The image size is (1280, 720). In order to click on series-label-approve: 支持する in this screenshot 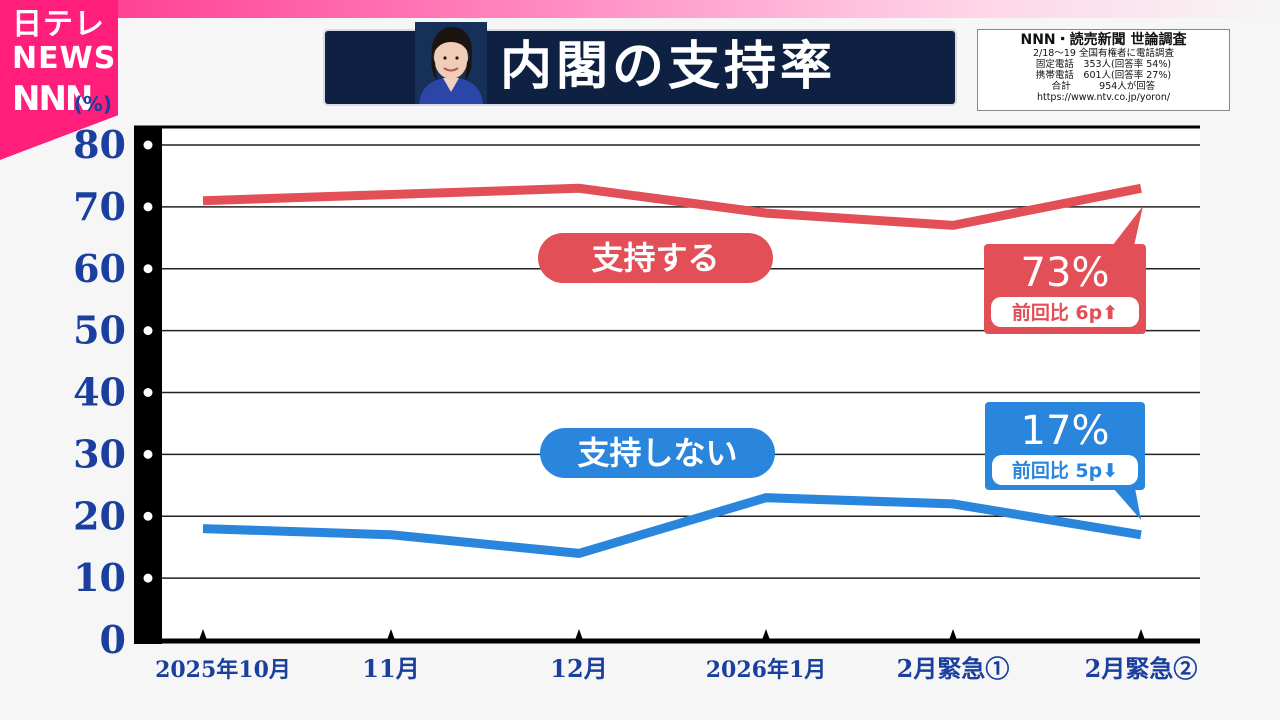, I will do `click(655, 258)`.